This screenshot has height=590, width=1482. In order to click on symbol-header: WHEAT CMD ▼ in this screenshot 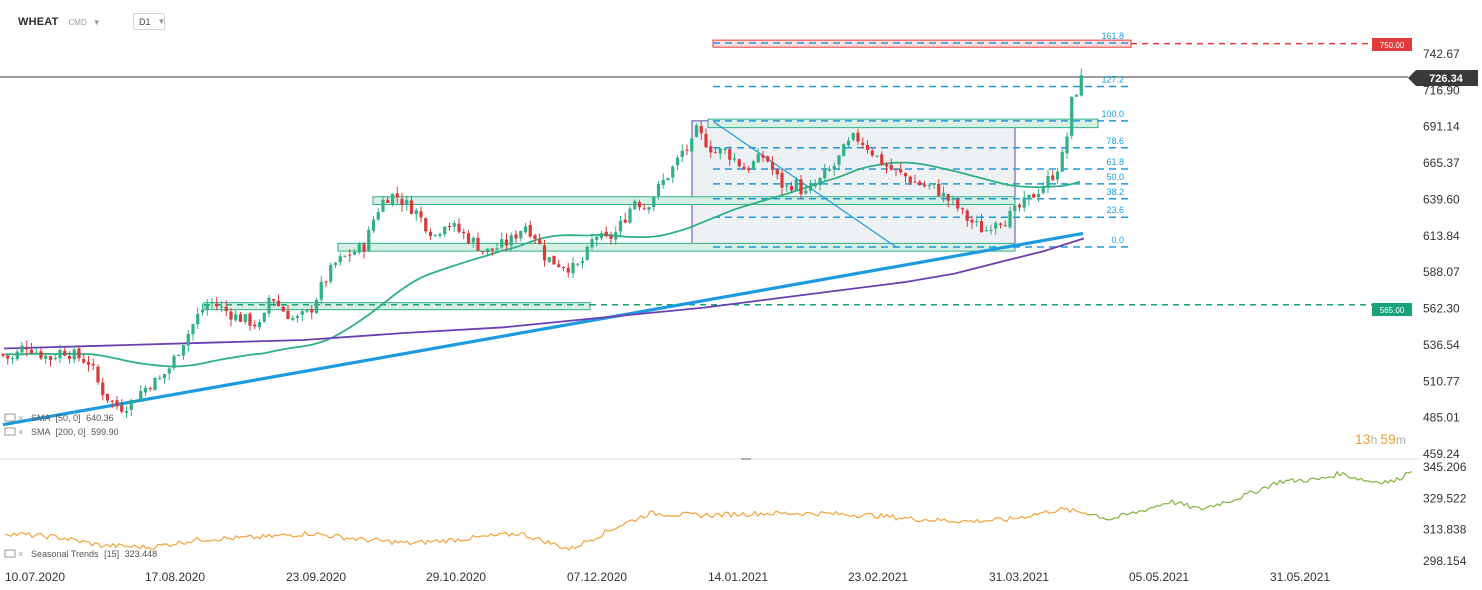, I will do `click(59, 22)`.